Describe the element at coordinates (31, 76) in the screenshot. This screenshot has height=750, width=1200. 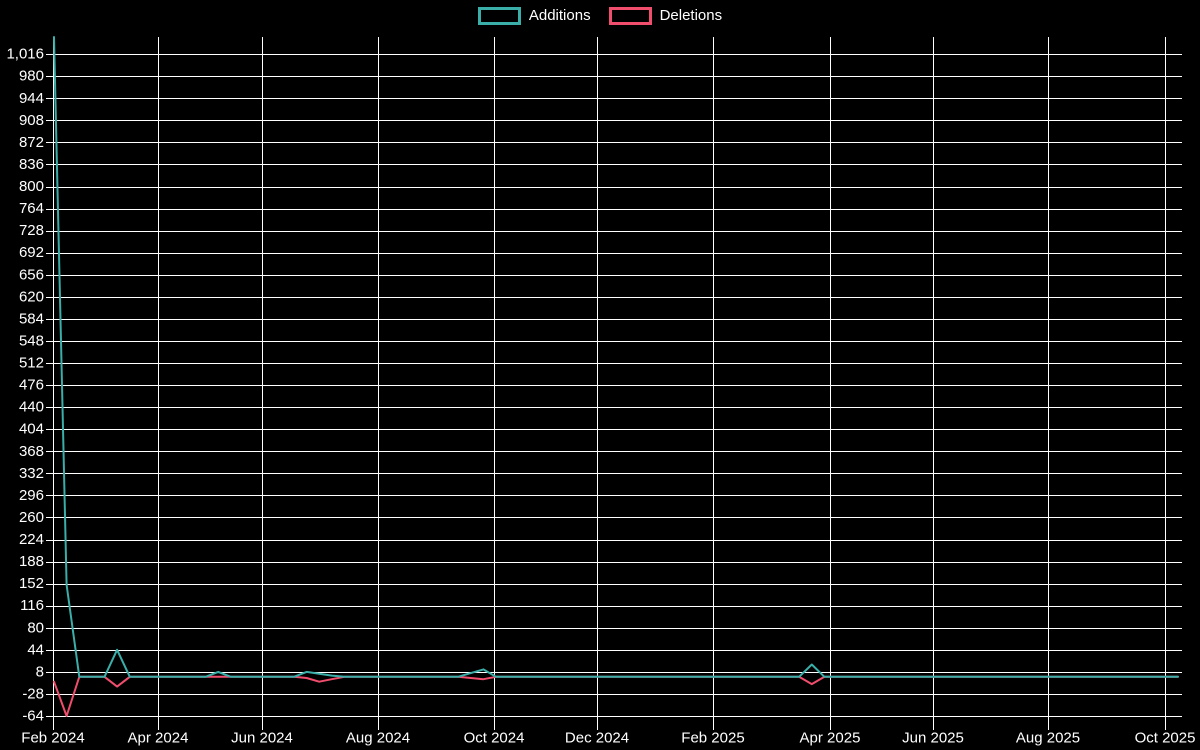
I see `y-axis-tick-label: 980` at that location.